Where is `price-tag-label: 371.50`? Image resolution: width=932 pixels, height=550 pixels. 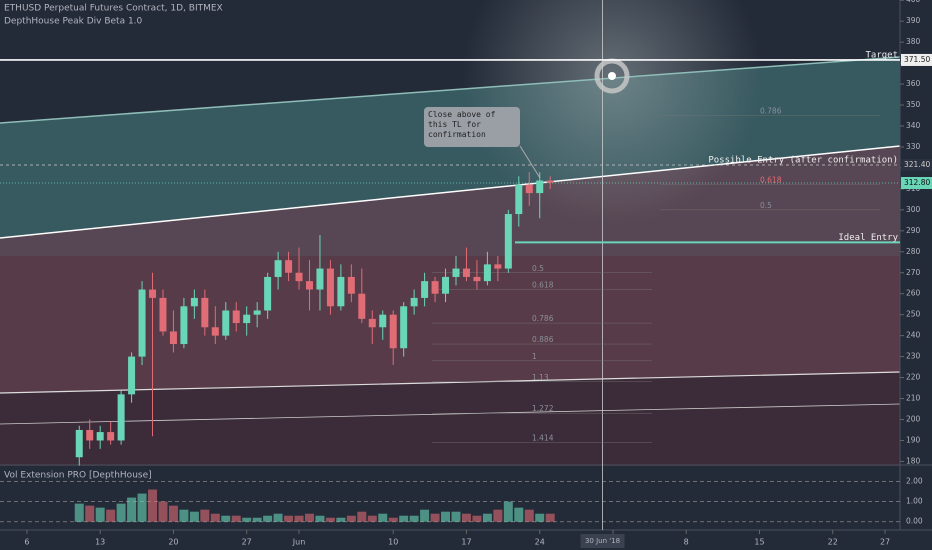 price-tag-label: 371.50 is located at coordinates (917, 59).